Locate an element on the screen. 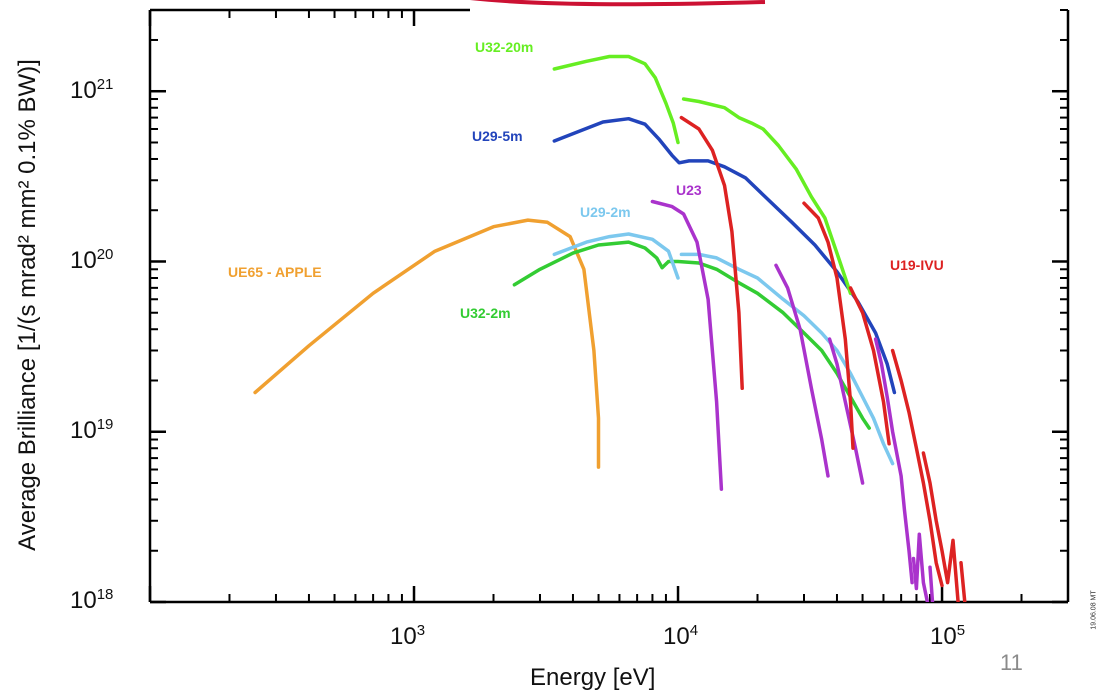 Image resolution: width=1101 pixels, height=695 pixels. series-label-1: U29-5m is located at coordinates (497, 136).